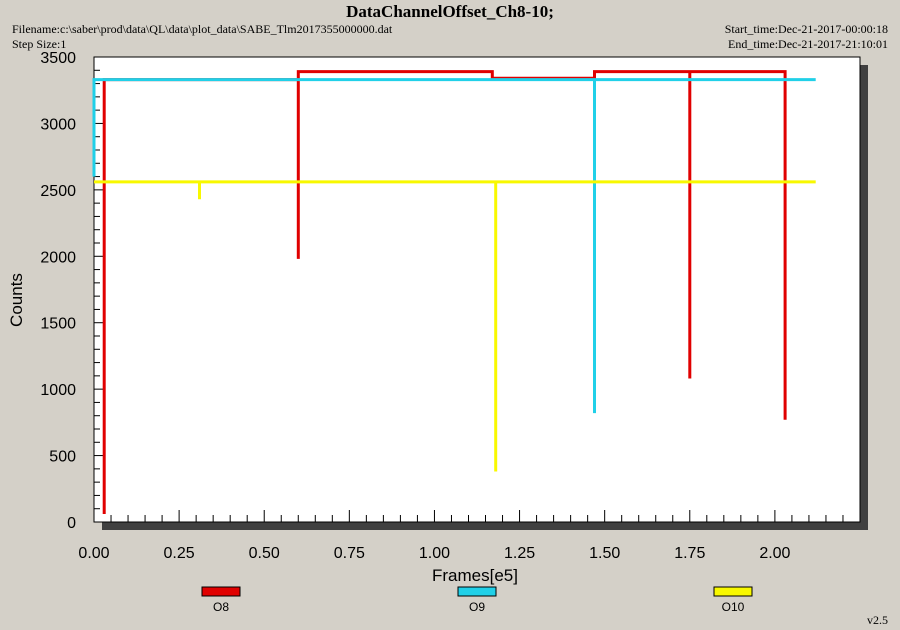  Describe the element at coordinates (264, 553) in the screenshot. I see `x-tick-label: 0.50` at that location.